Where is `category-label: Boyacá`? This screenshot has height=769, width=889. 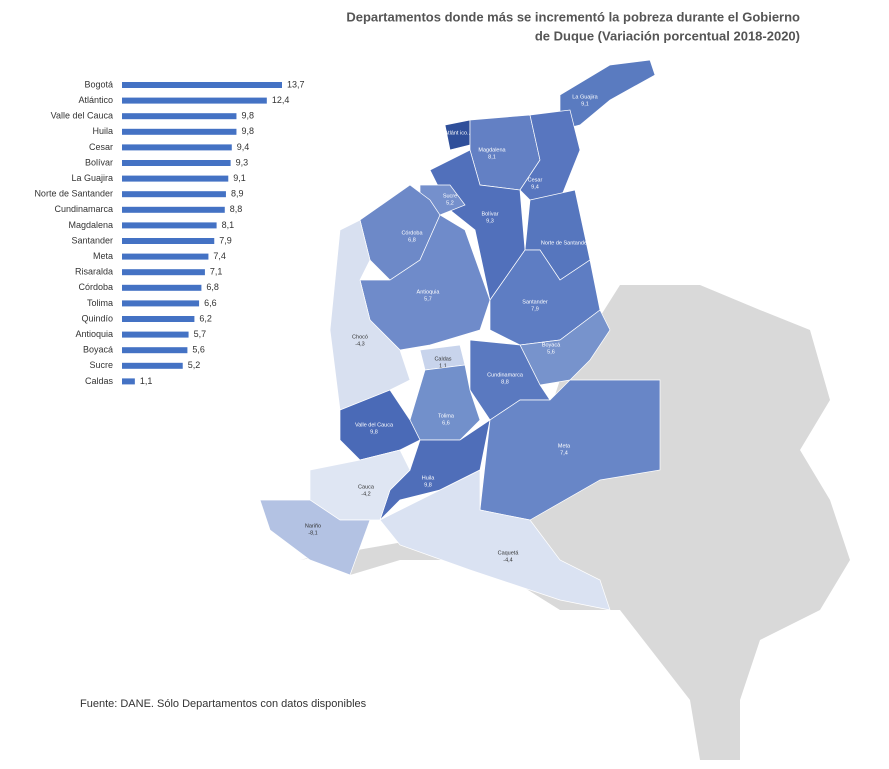 category-label: Boyacá is located at coordinates (98, 350).